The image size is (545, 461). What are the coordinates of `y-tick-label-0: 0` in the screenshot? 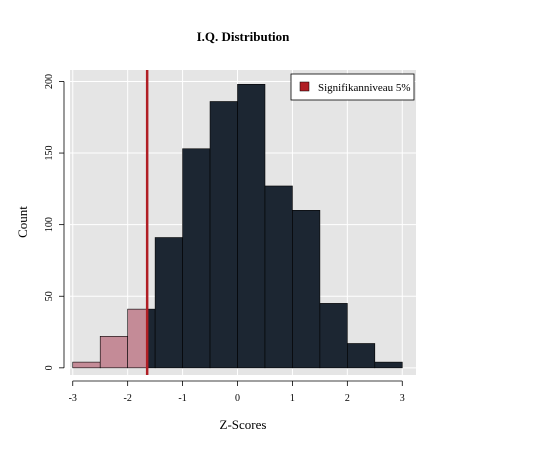 It's located at (49, 367).